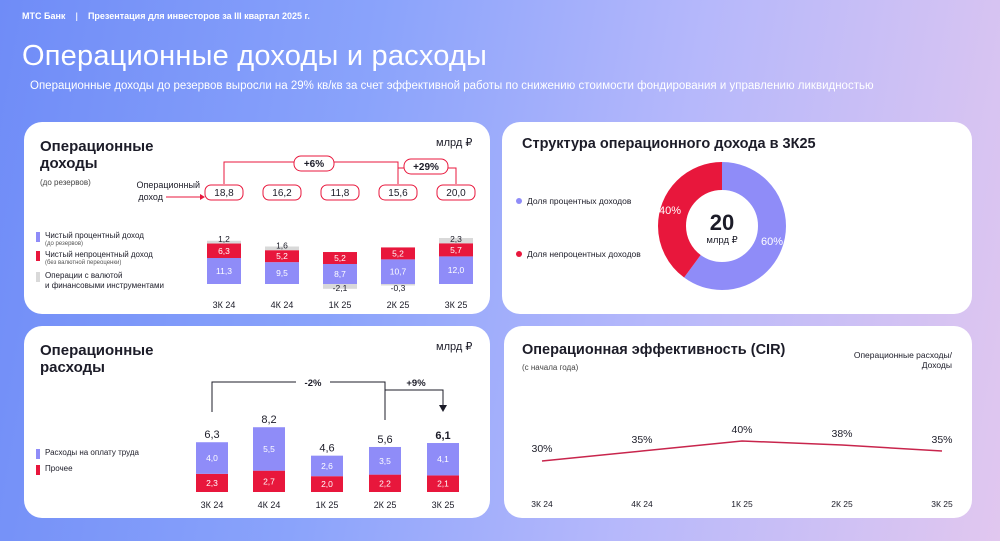  I want to click on legend-noninterest-share-label: Доля непроцентных доходов, so click(584, 254).